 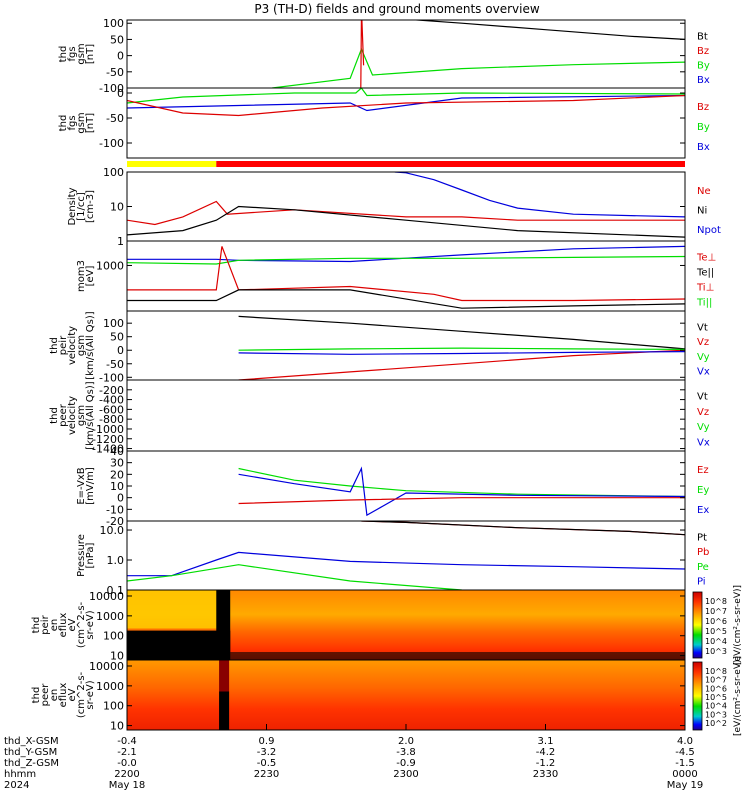 What do you see at coordinates (117, 451) in the screenshot?
I see `y-tick-label: 40` at bounding box center [117, 451].